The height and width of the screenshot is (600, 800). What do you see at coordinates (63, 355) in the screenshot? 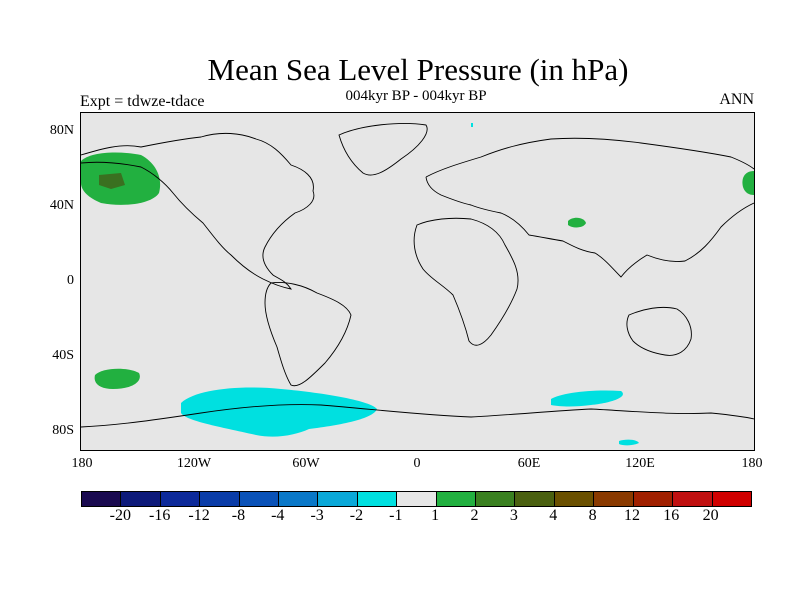
I see `lat-tick-40s: 40S` at bounding box center [63, 355].